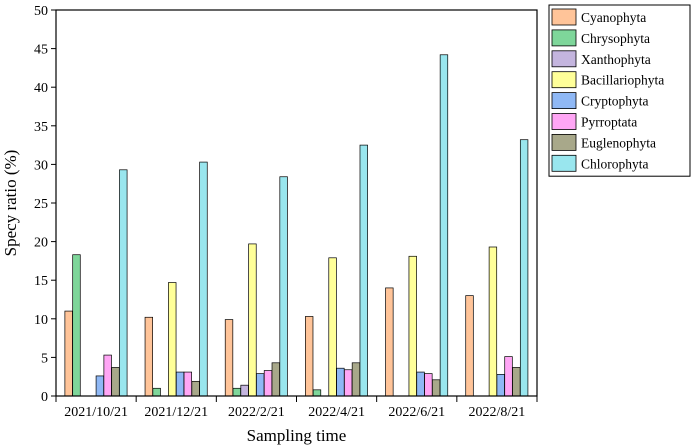  I want to click on y-tick-label: 10, so click(41, 320).